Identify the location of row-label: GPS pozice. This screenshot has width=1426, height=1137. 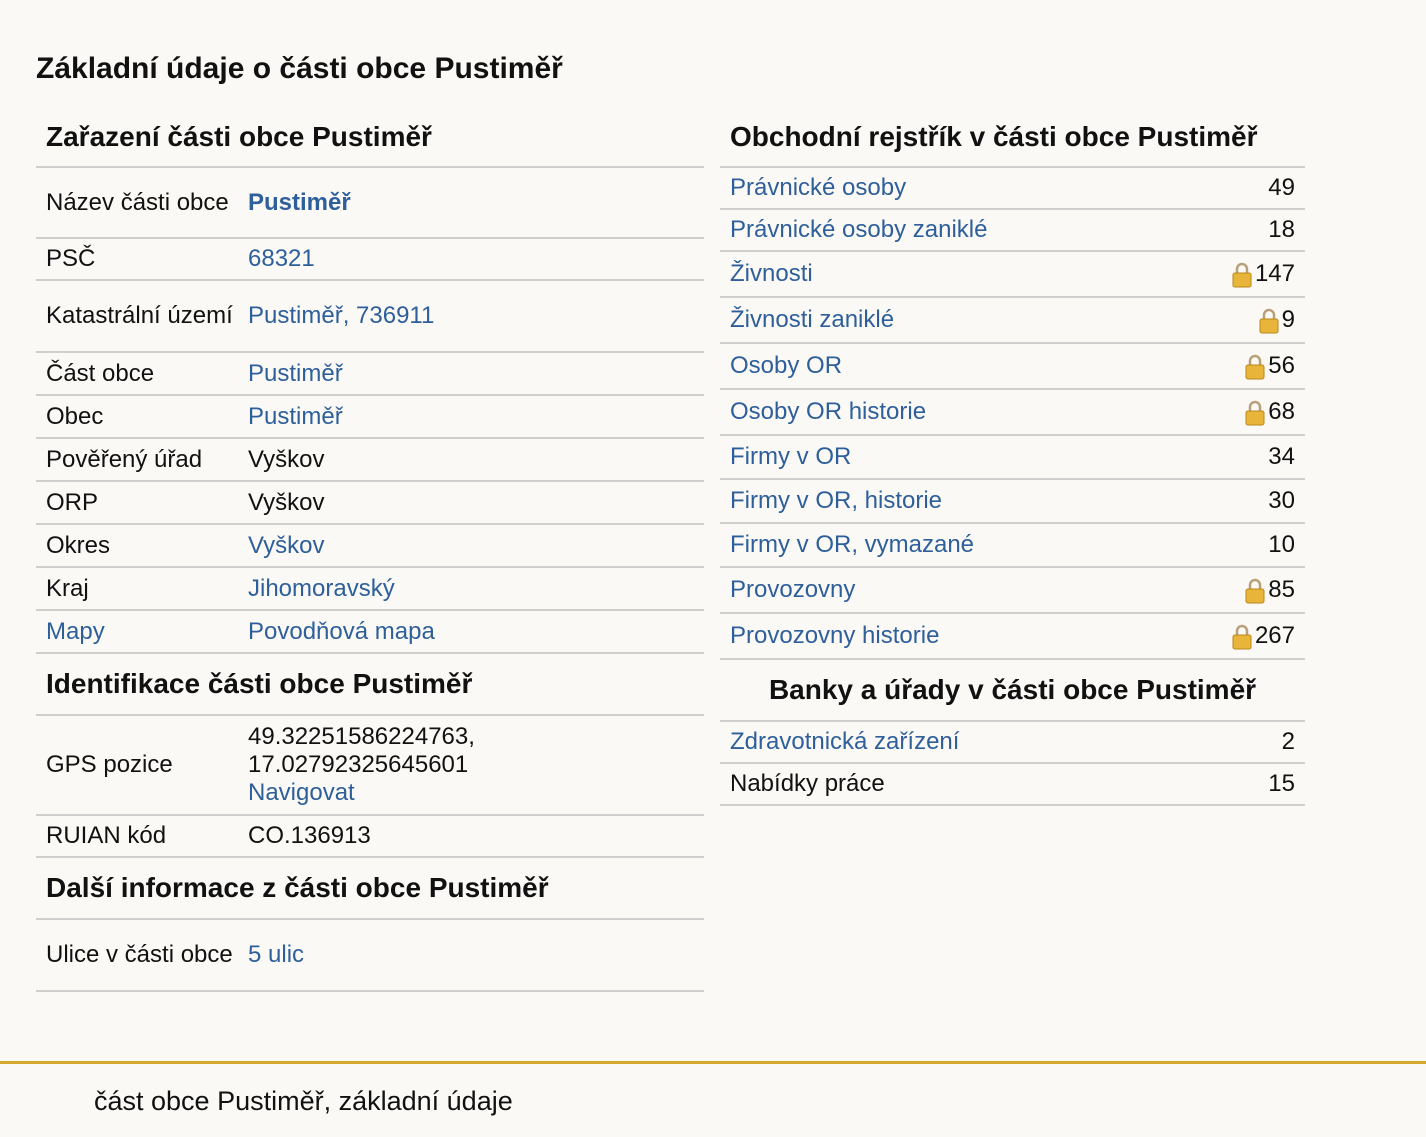
(109, 764).